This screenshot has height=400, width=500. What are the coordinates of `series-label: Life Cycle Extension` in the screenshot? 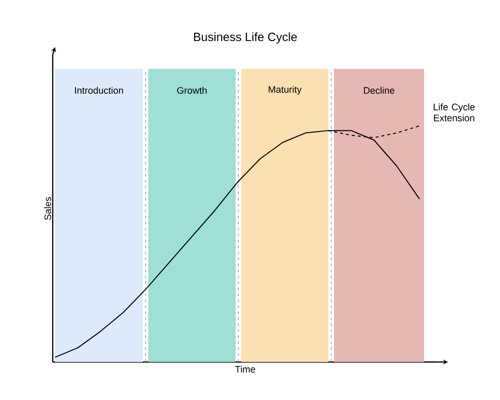 It's located at (454, 112).